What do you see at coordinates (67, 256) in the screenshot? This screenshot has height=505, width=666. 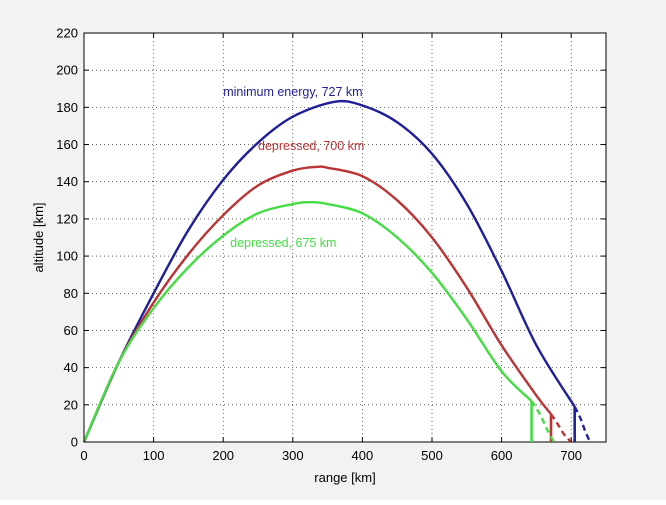 I see `y-tick-label: 100` at bounding box center [67, 256].